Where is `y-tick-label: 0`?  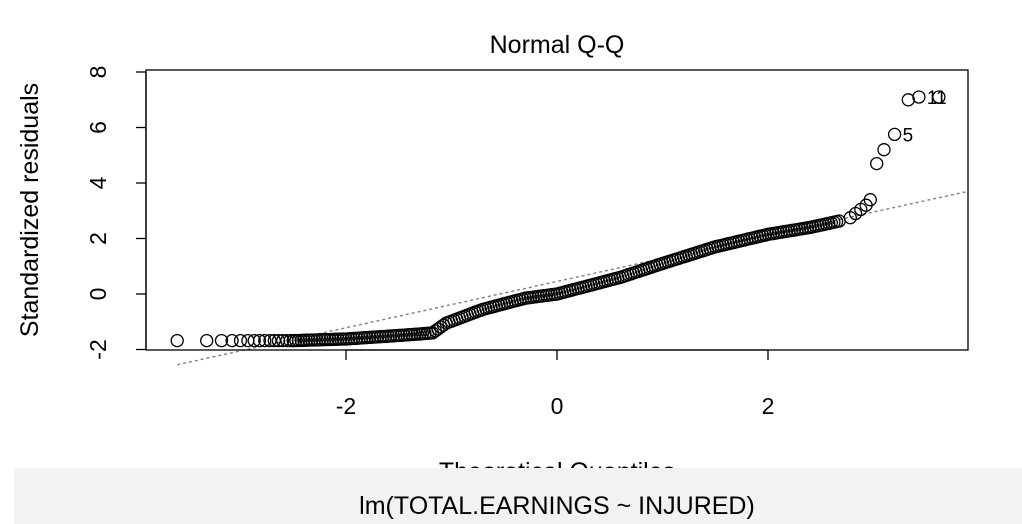
y-tick-label: 0 is located at coordinates (98, 294).